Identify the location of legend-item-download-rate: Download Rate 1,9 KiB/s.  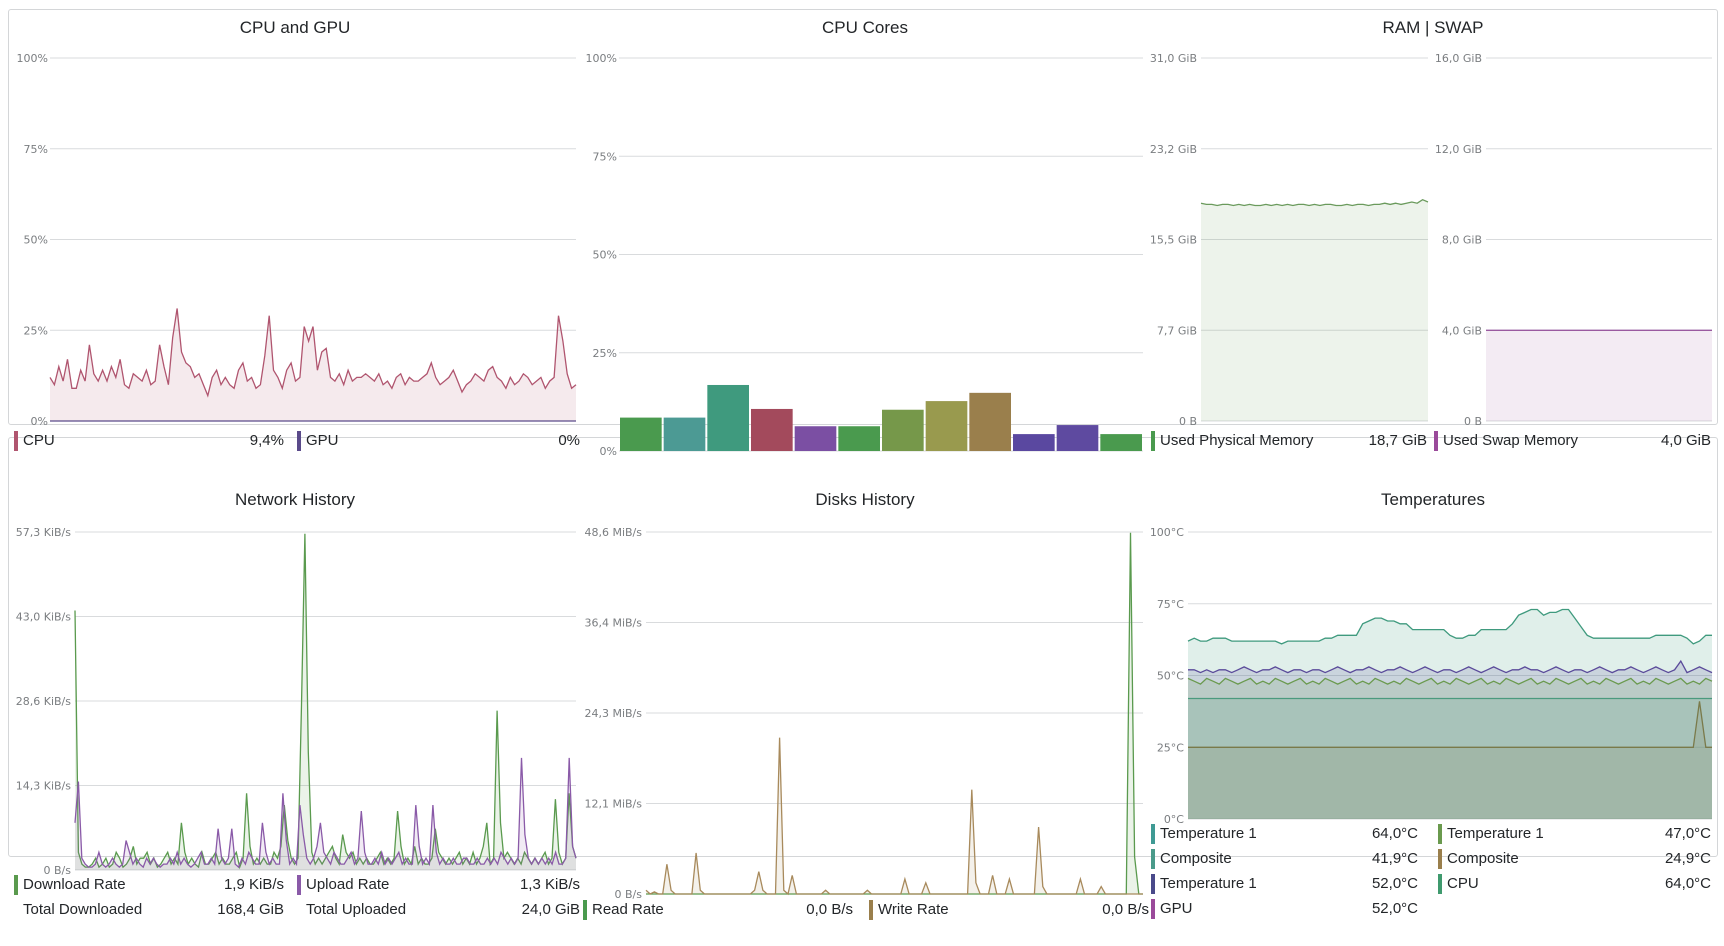
(149, 885).